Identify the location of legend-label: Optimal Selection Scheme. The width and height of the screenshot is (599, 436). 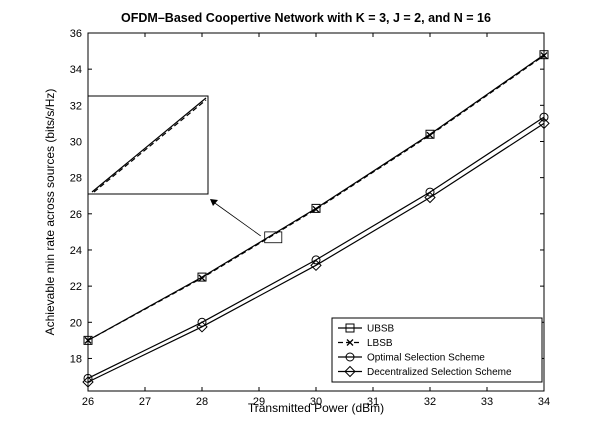
(426, 358).